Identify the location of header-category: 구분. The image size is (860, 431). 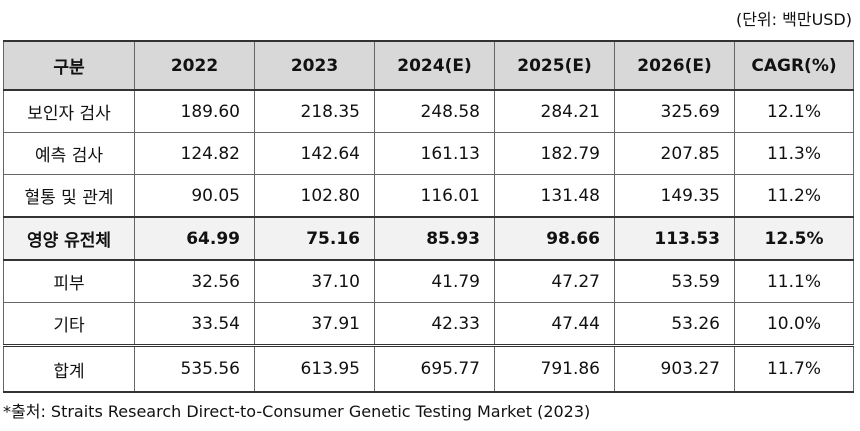
(69, 65).